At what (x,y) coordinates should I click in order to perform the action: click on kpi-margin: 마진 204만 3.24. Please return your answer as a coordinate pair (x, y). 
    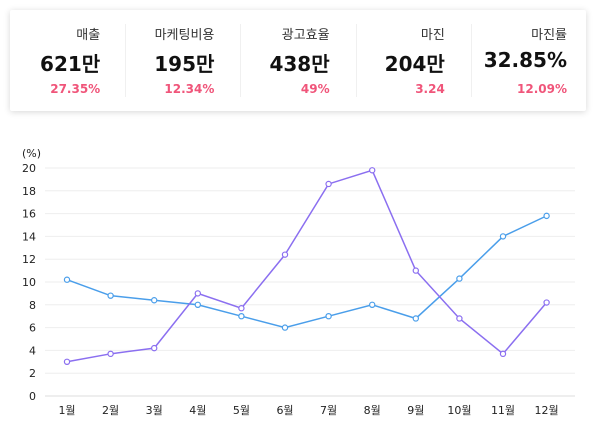
    Looking at the image, I should click on (413, 60).